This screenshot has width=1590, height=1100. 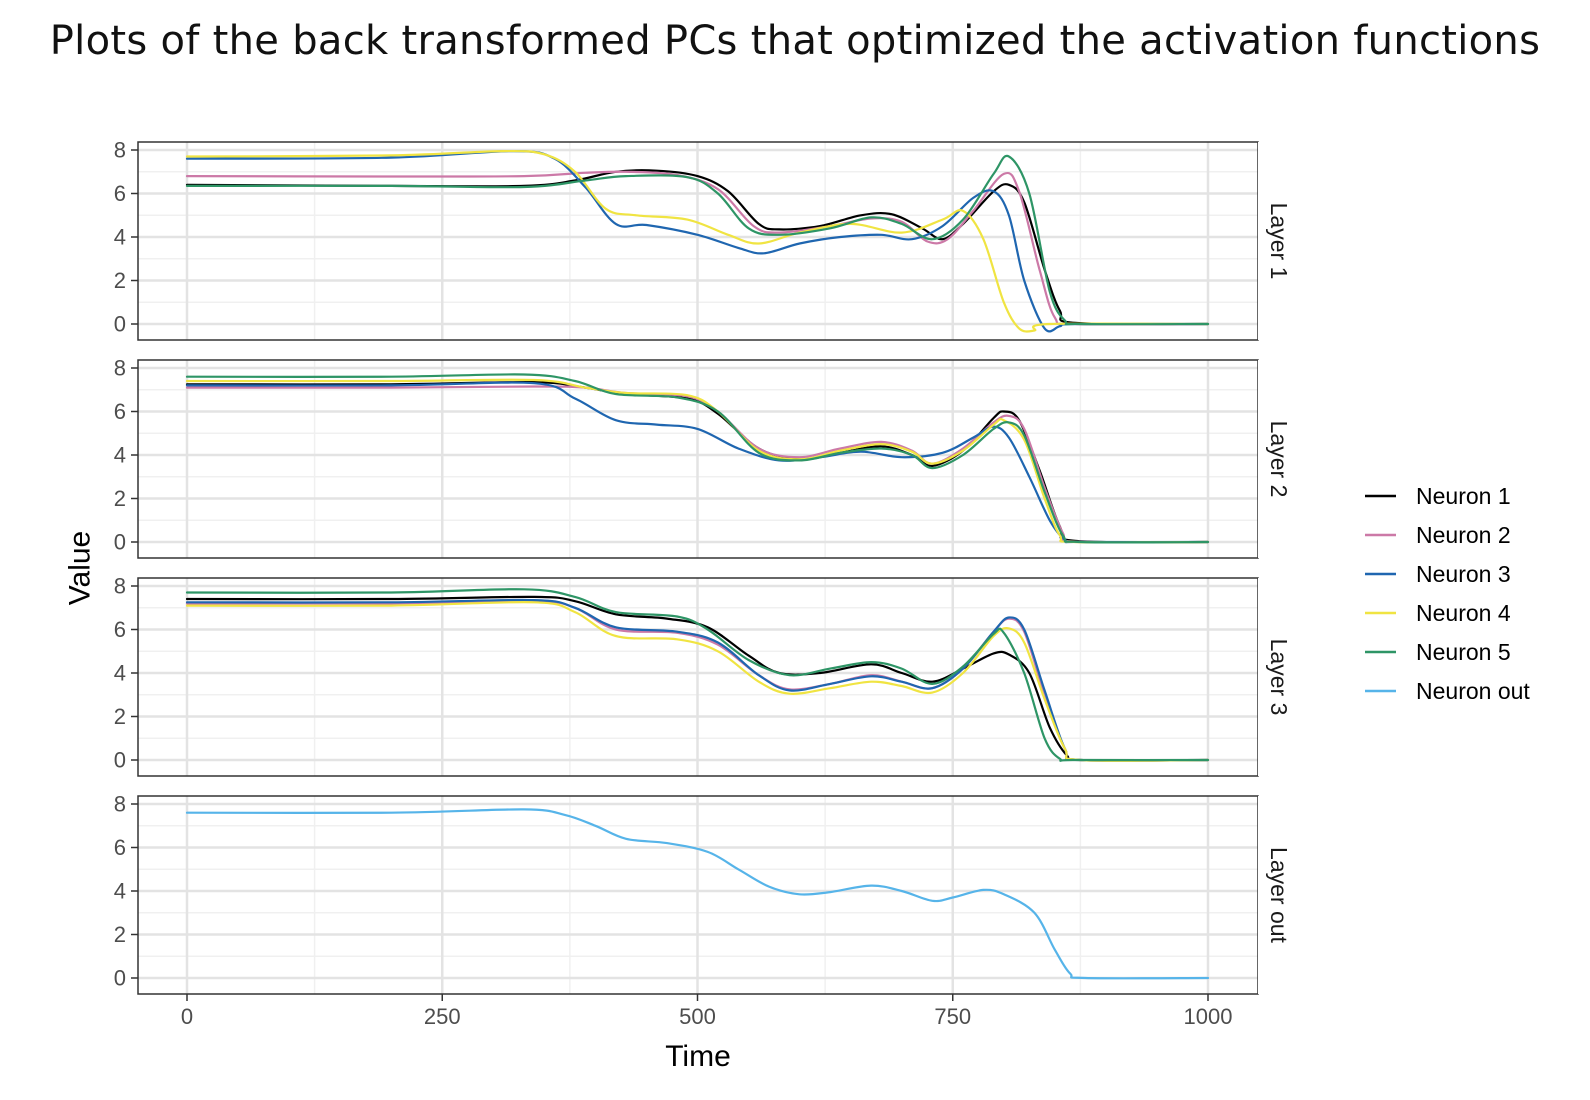 I want to click on facet-panel-1: Layer 1 0 2 4 6 8, so click(x=709, y=239).